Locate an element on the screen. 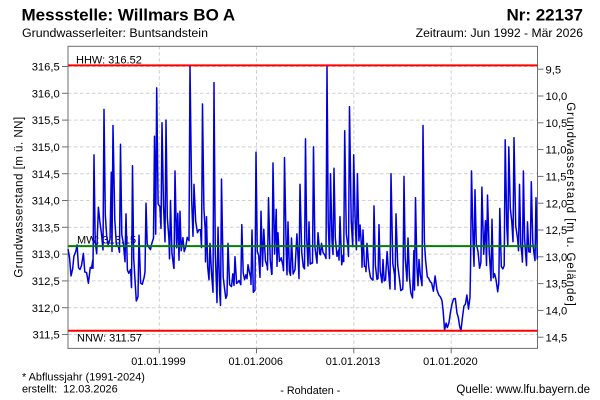  svg-text: 9,5 is located at coordinates (554, 70).